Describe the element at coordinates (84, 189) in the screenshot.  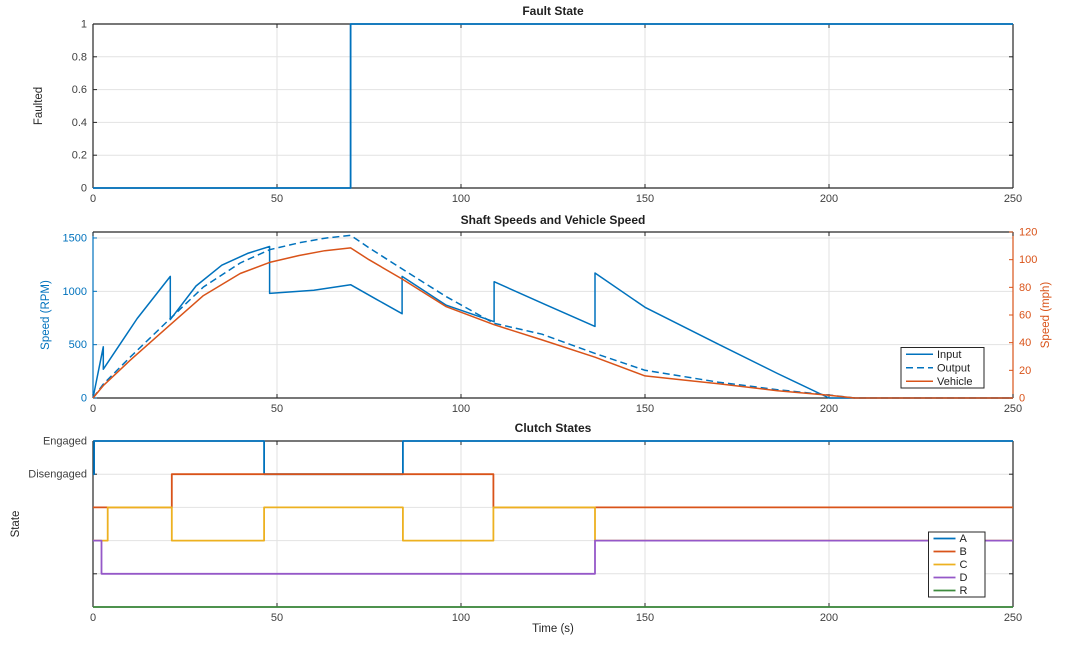
I see `y-tick-label: 0` at that location.